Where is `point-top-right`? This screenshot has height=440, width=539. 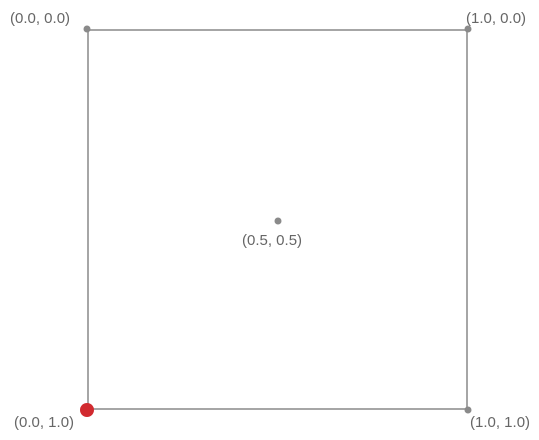 point-top-right is located at coordinates (468, 29).